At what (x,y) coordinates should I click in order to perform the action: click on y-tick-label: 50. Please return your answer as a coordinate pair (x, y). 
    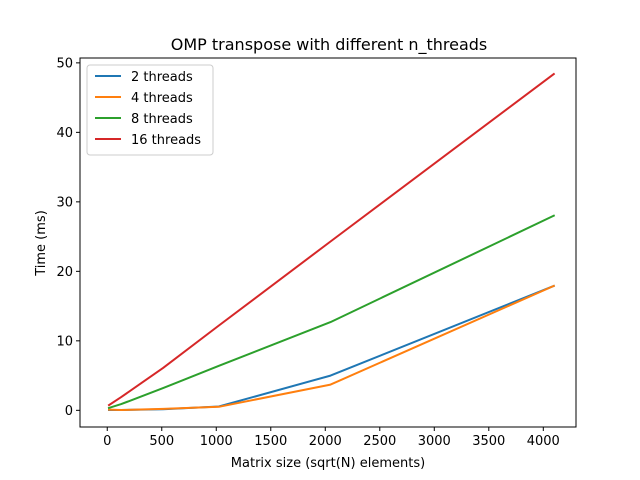
    Looking at the image, I should click on (64, 63).